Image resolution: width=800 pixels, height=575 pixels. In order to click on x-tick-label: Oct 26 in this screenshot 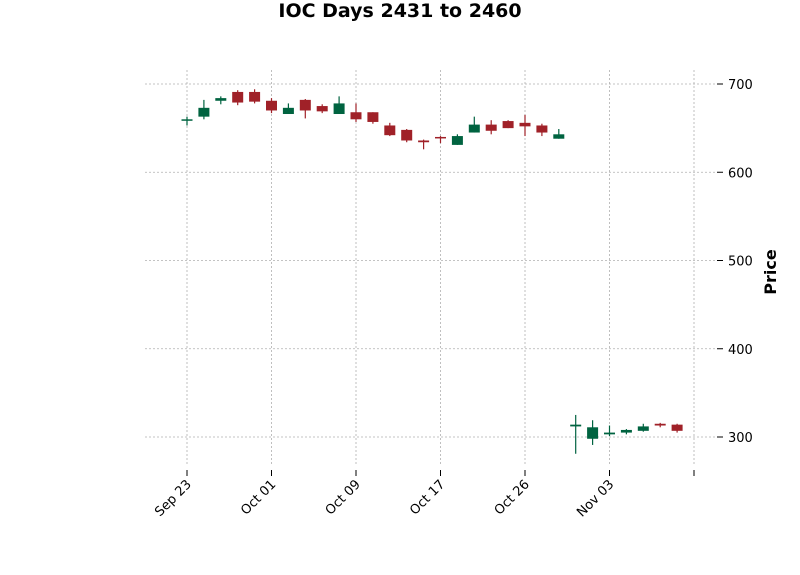, I will do `click(512, 497)`.